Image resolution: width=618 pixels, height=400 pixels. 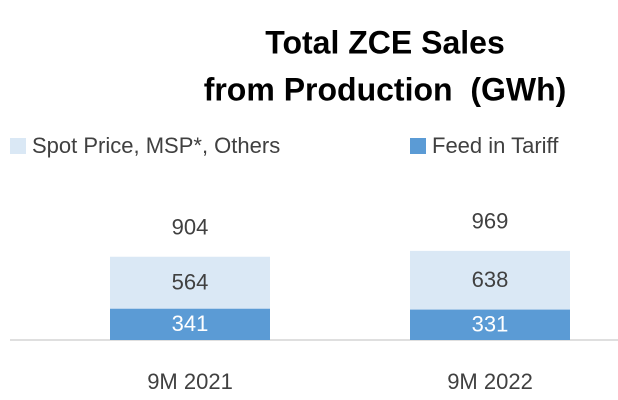 What do you see at coordinates (490, 381) in the screenshot?
I see `x-tick-label: 9M 2022` at bounding box center [490, 381].